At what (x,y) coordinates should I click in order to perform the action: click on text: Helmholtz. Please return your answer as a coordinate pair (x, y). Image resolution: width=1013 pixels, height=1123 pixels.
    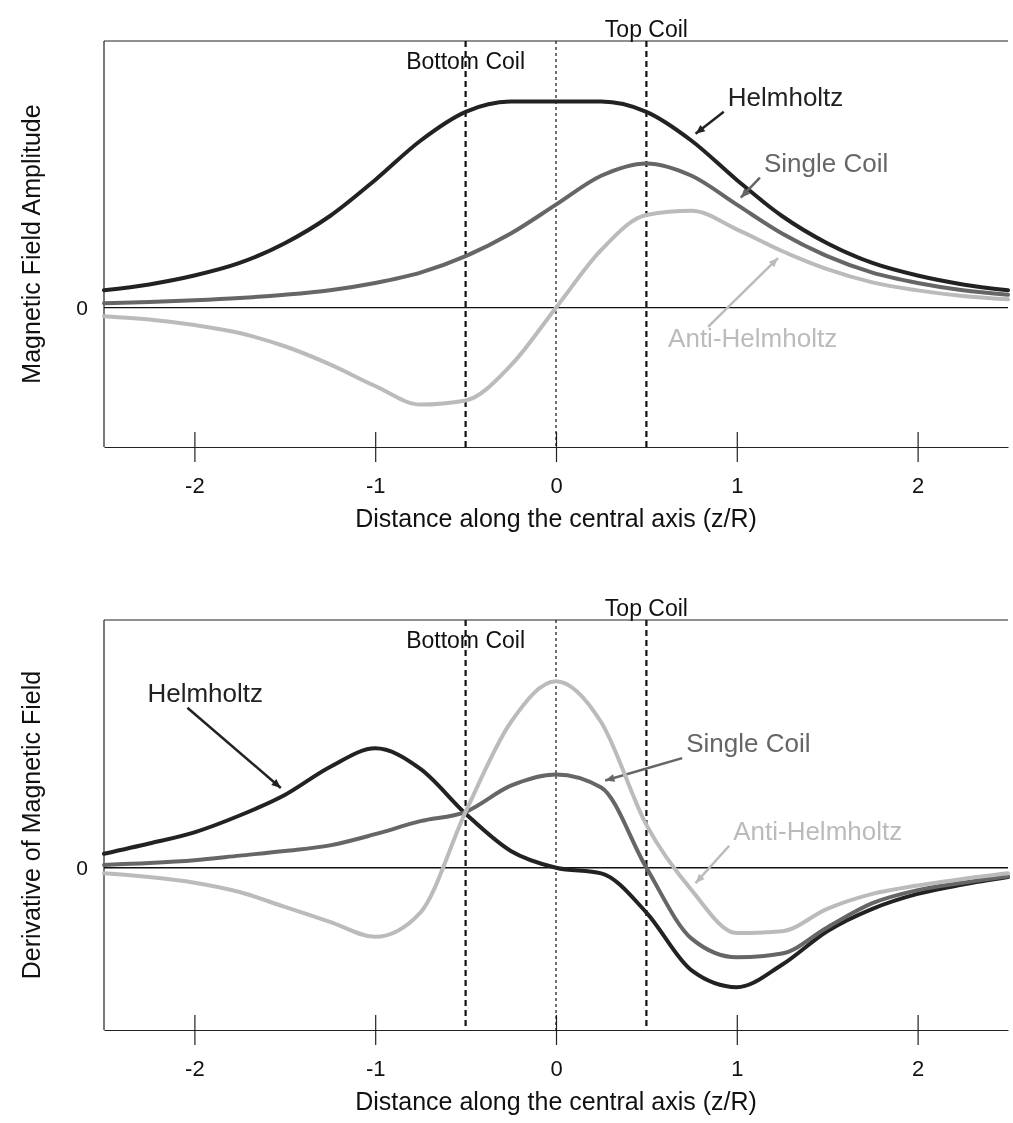
    Looking at the image, I should click on (205, 692).